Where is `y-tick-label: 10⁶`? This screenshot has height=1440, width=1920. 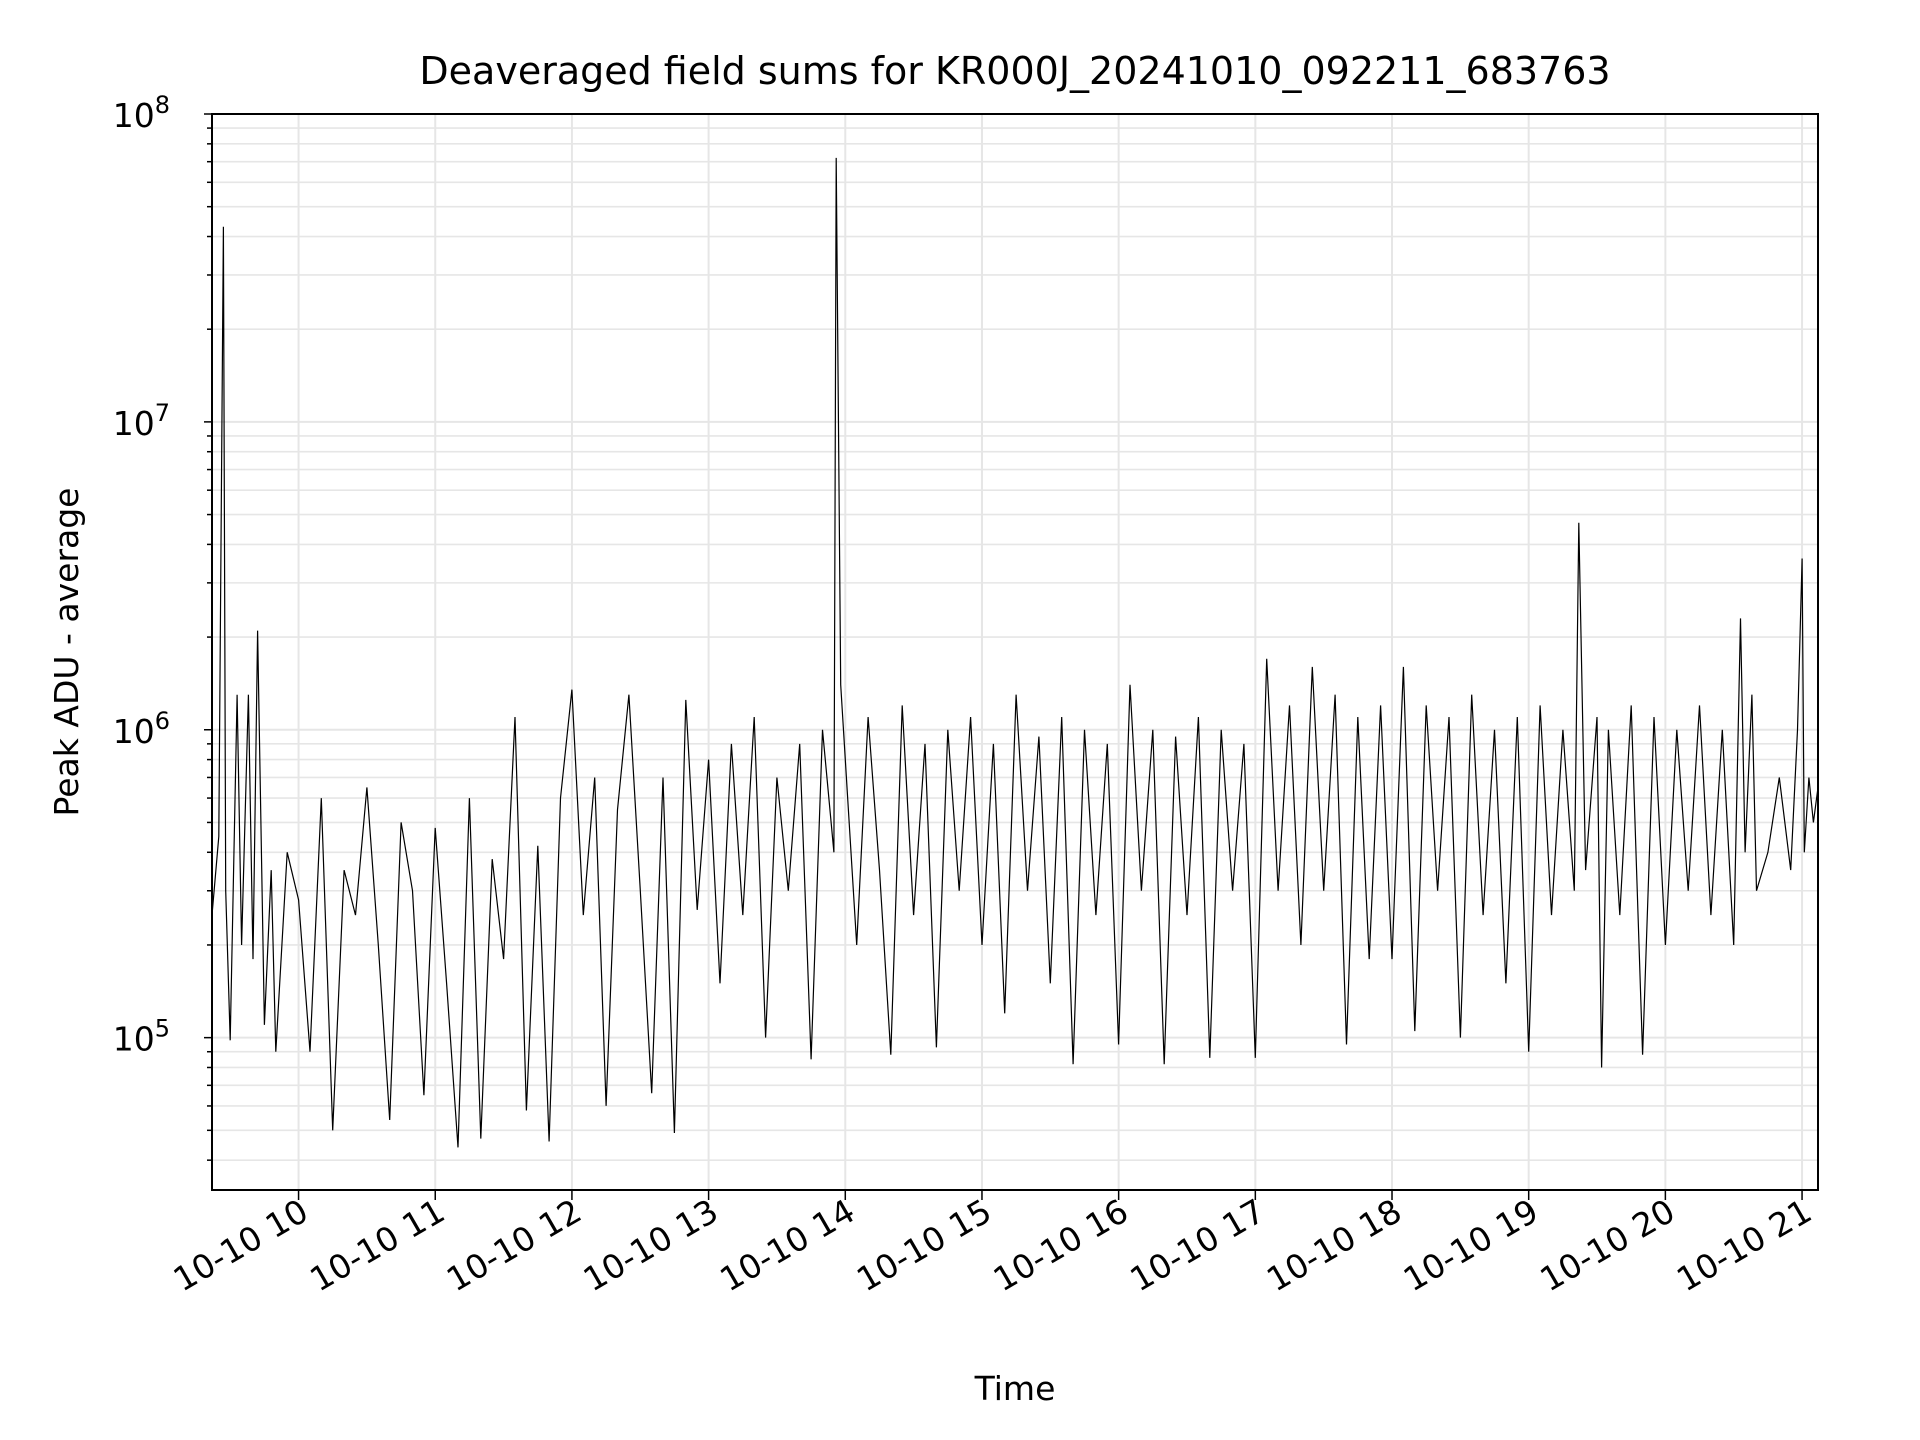
y-tick-label: 10⁶ is located at coordinates (141, 729).